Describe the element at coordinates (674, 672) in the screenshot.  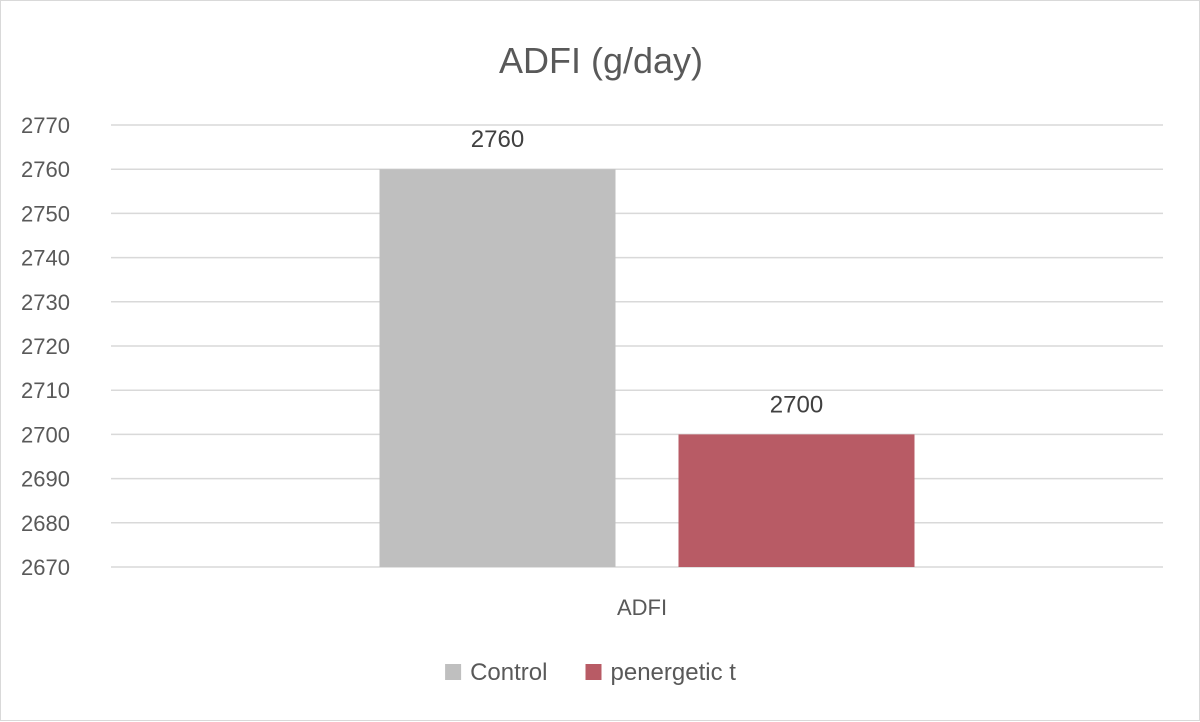
I see `legend-label: penergetic t` at that location.